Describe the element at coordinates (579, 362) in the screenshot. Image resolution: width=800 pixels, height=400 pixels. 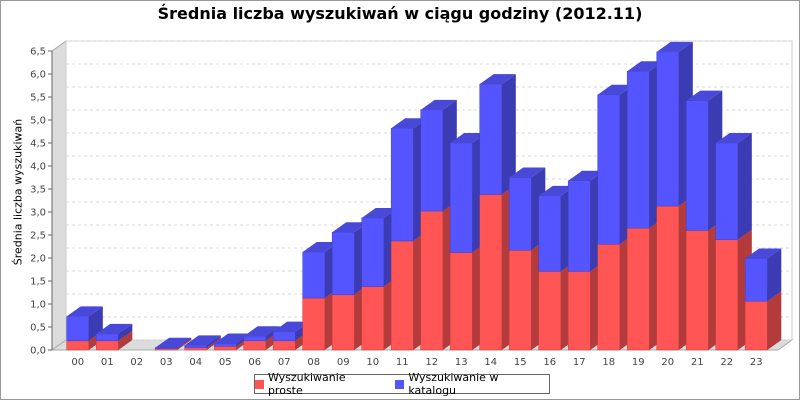
I see `x-tick-label: 17` at that location.